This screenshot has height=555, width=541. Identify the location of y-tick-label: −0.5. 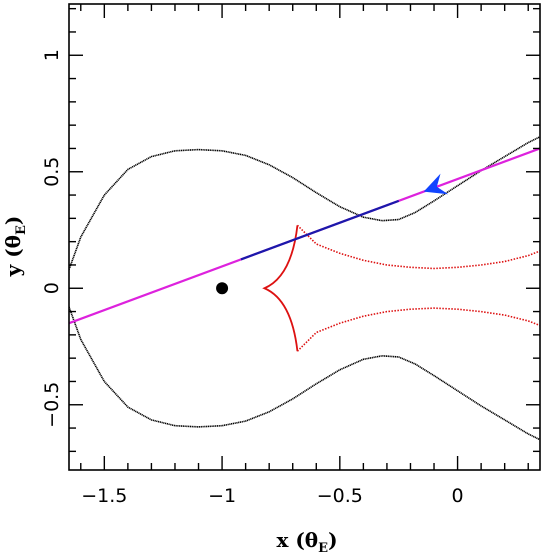
(52, 405).